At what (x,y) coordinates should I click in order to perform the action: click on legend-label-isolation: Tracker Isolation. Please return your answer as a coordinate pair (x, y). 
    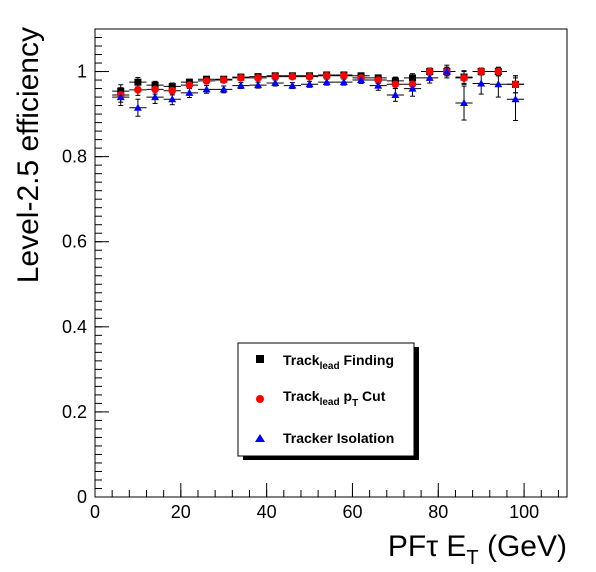
    Looking at the image, I should click on (338, 438).